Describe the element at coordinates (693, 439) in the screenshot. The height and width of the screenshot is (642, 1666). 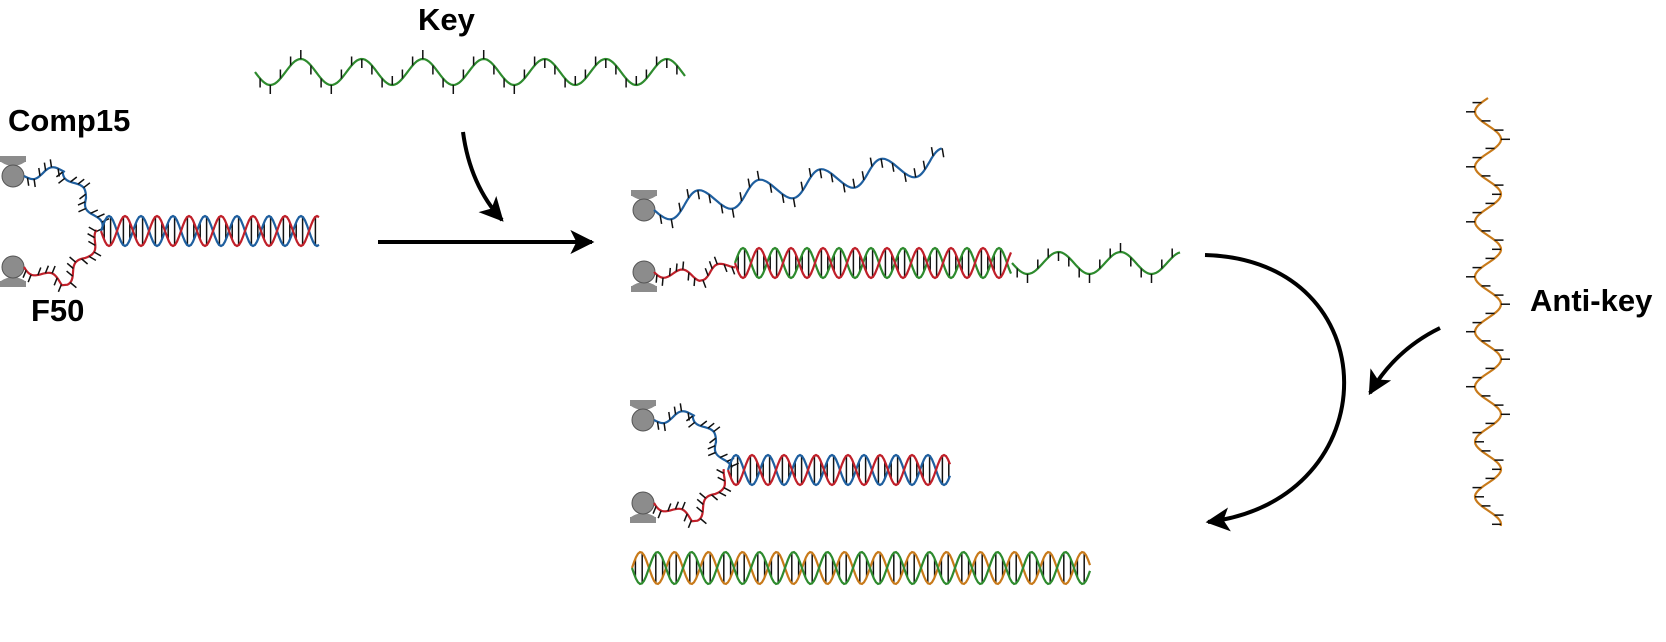
I see `complex2-top-arm-backbone` at that location.